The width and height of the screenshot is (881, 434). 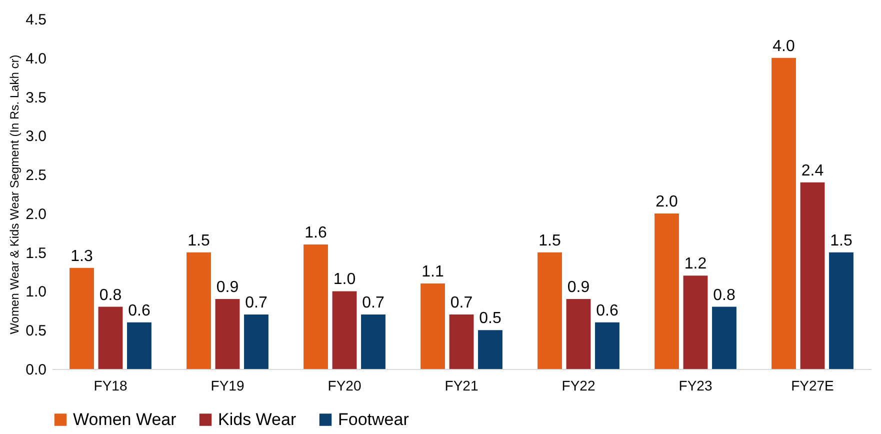 I want to click on data-label: 1.3, so click(x=81, y=256).